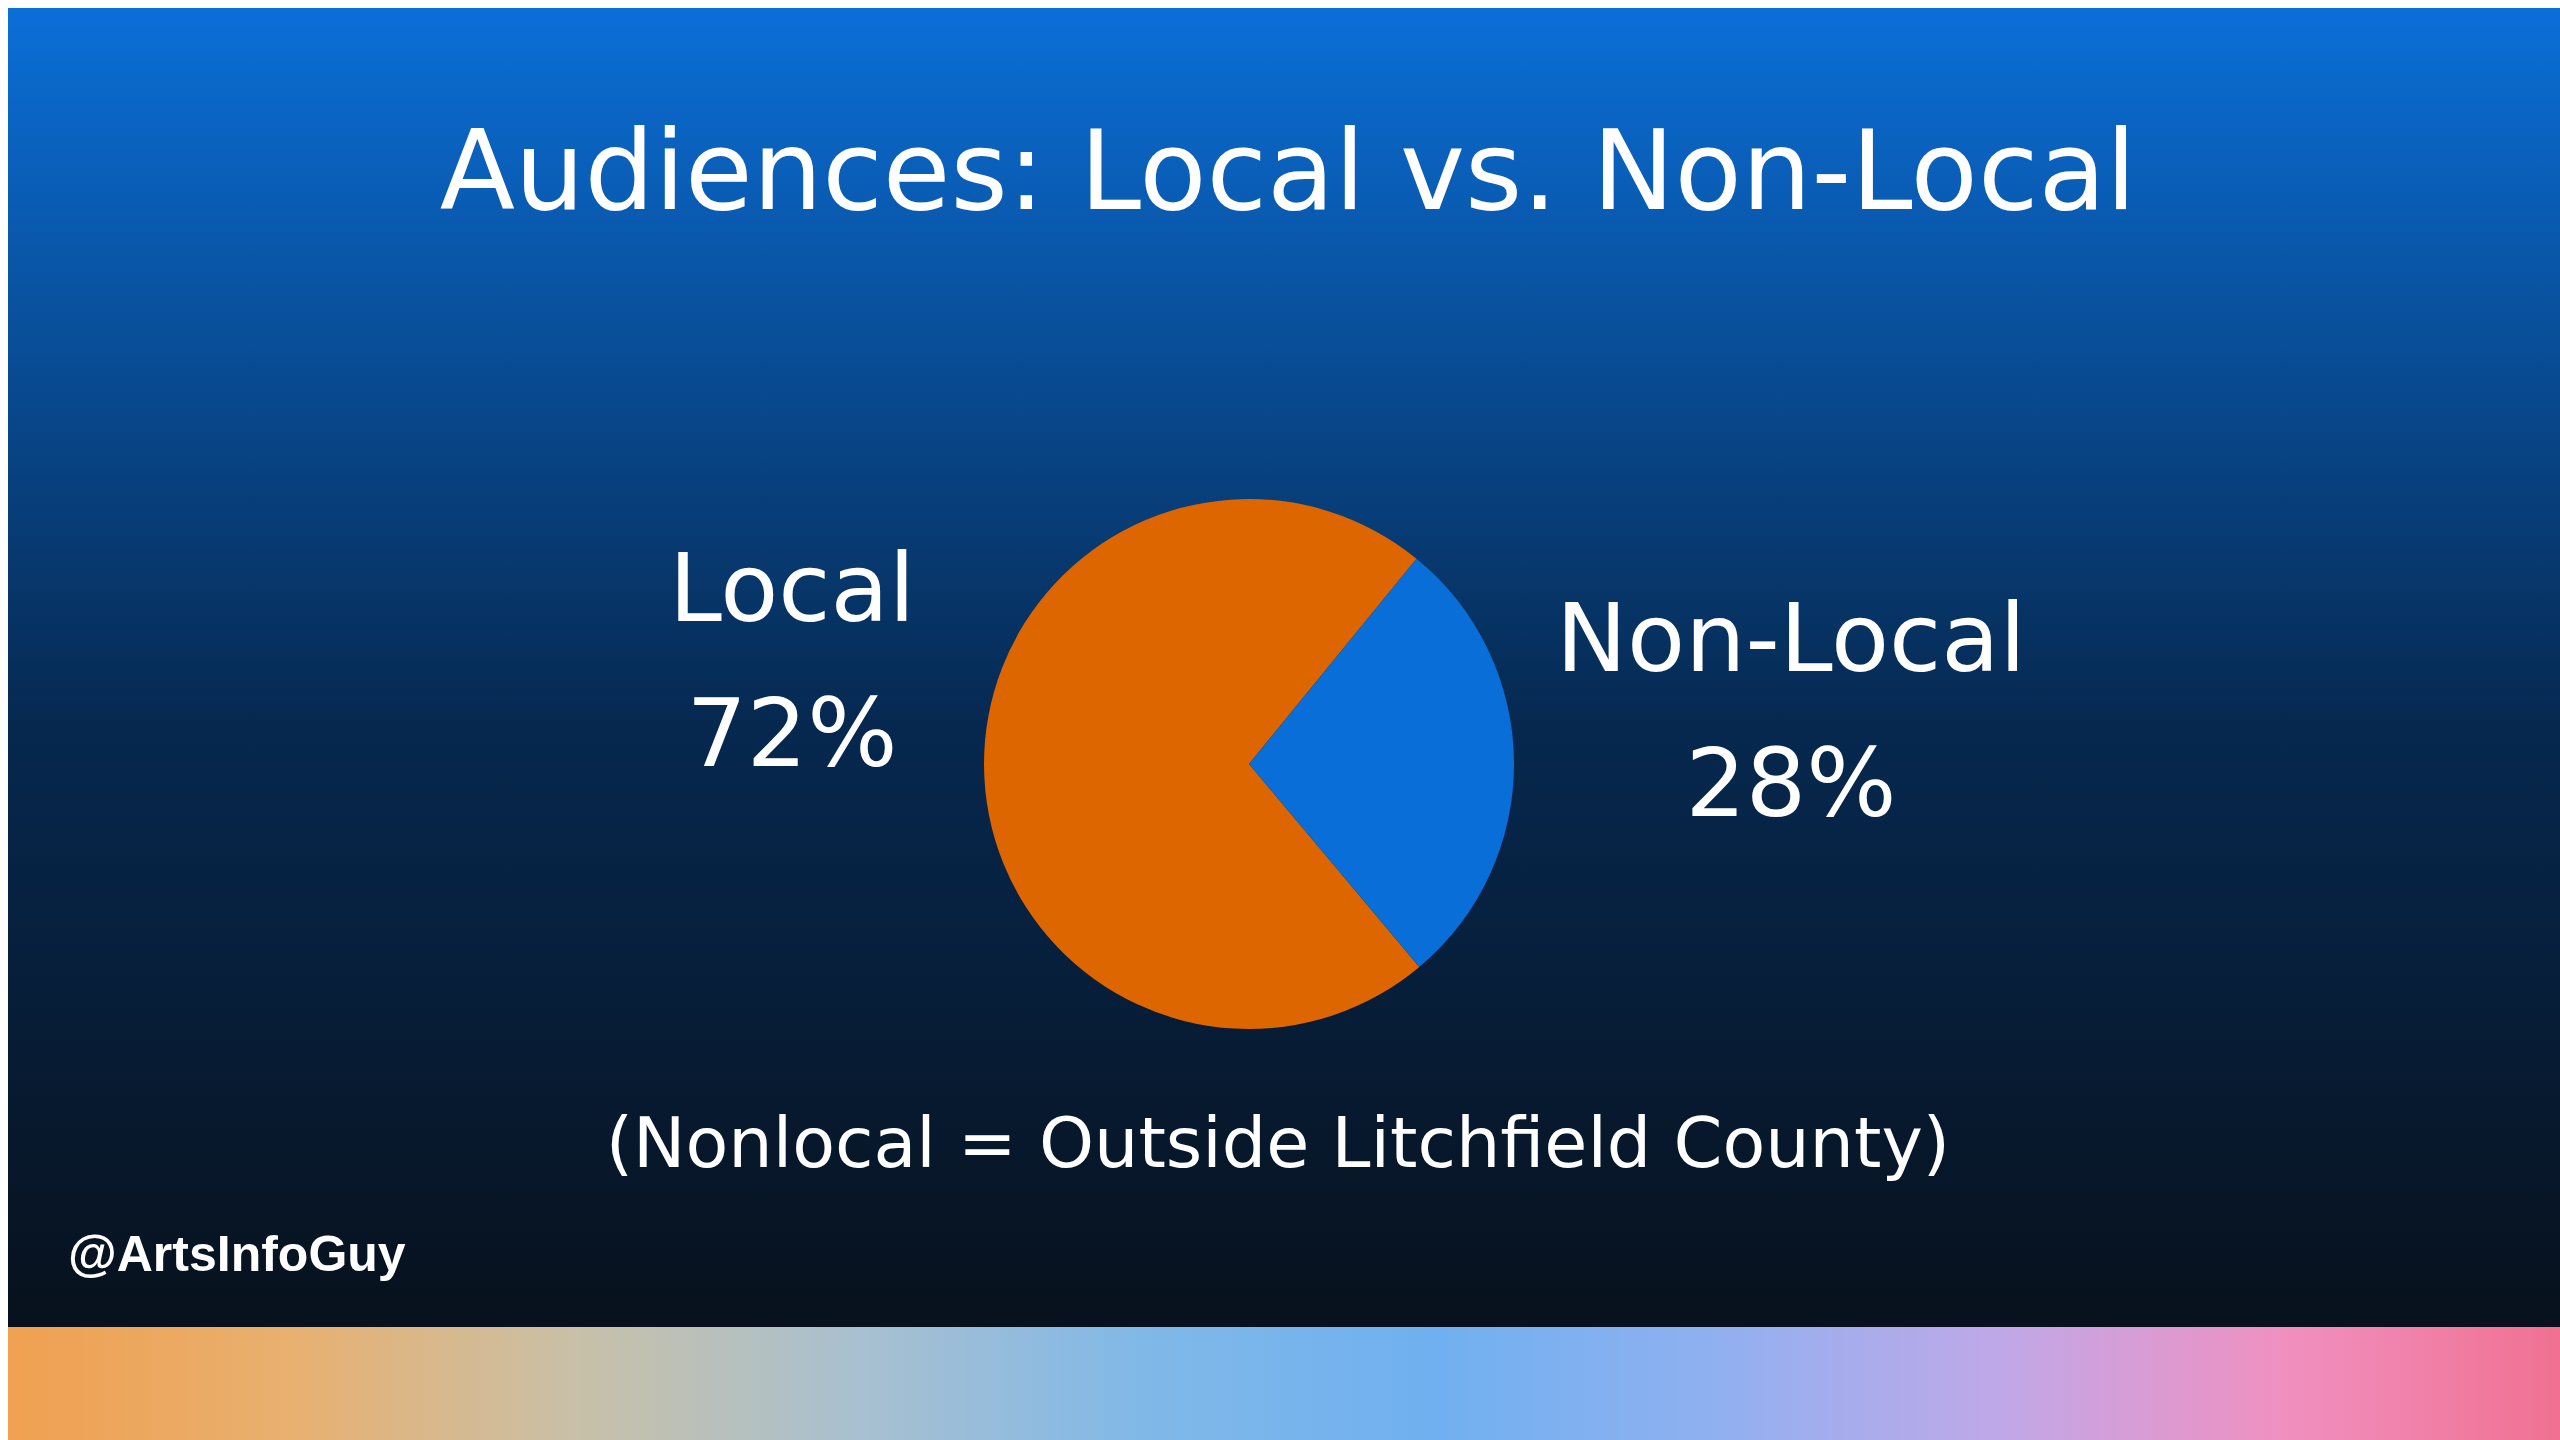 The image size is (2560, 1440). I want to click on chart-title: Audiences: Local vs. Non-Local, so click(1288, 171).